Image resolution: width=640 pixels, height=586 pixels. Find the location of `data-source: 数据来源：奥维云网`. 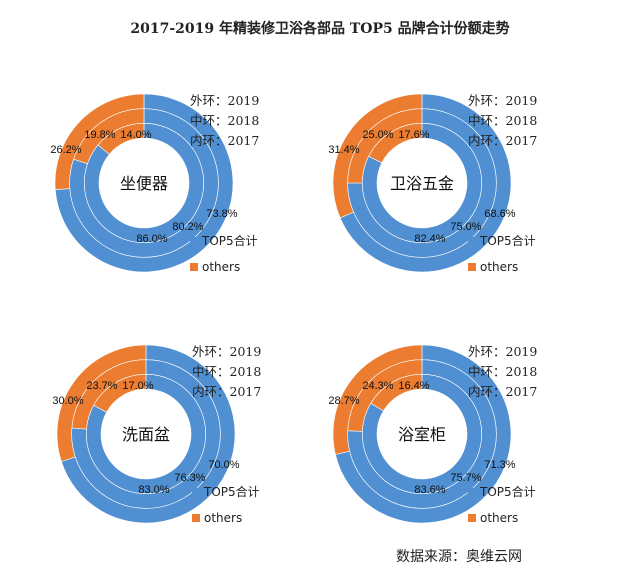

data-source: 数据来源：奥维云网 is located at coordinates (459, 557).